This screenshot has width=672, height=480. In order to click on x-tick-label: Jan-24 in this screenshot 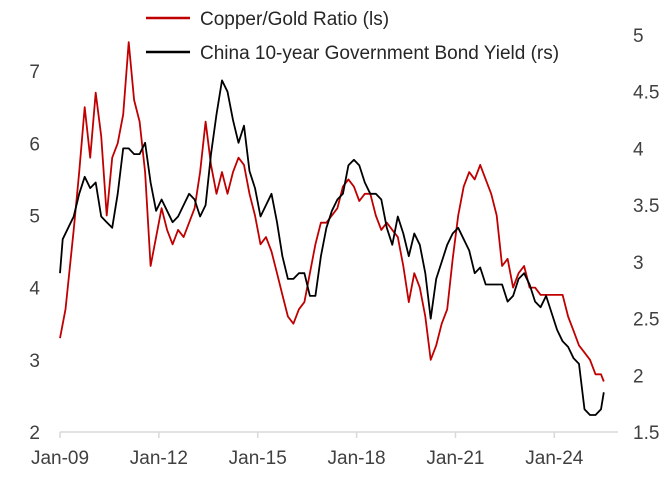, I will do `click(554, 458)`.